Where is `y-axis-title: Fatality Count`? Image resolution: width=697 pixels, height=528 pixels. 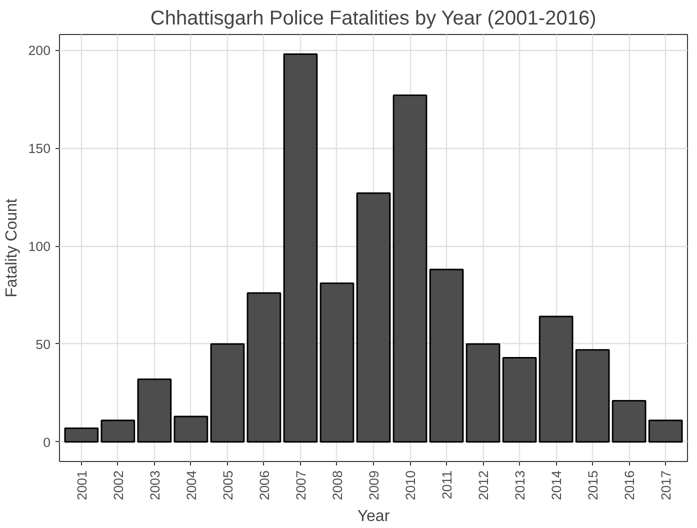 y-axis-title: Fatality Count is located at coordinates (11, 248).